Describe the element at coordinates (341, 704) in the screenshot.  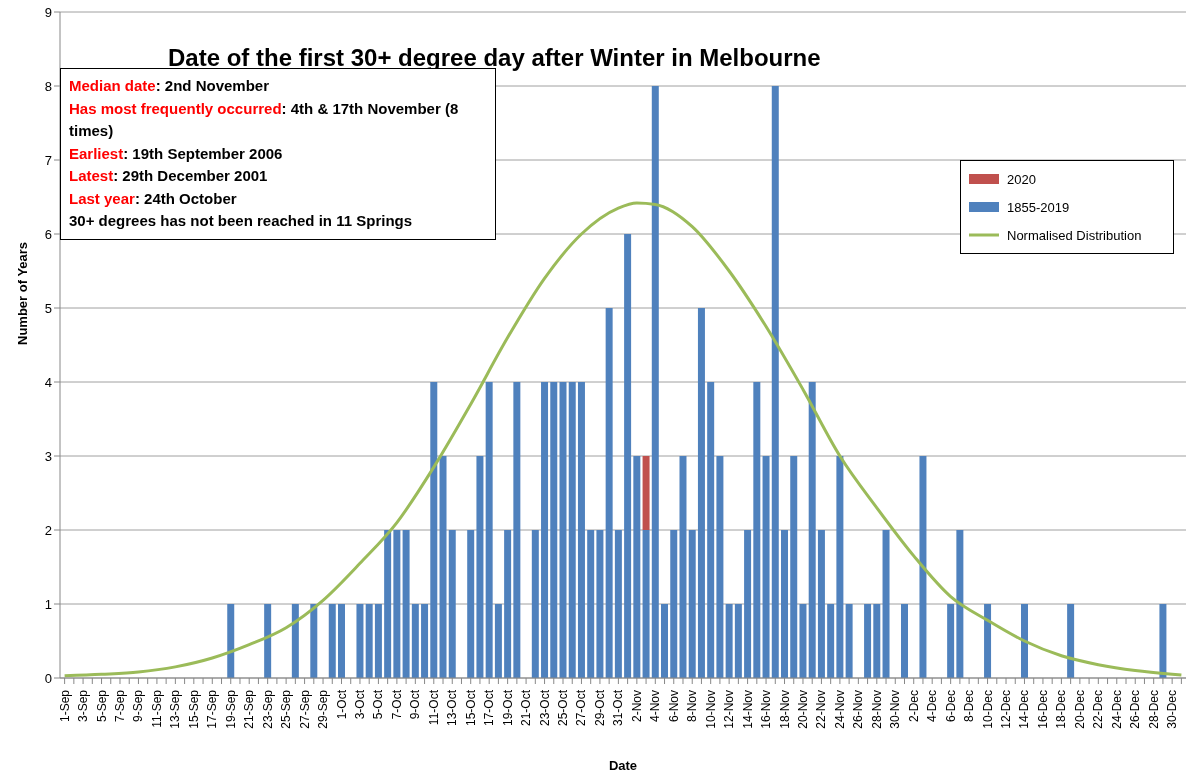
I see `x-tick-label: 1-Oct` at that location.